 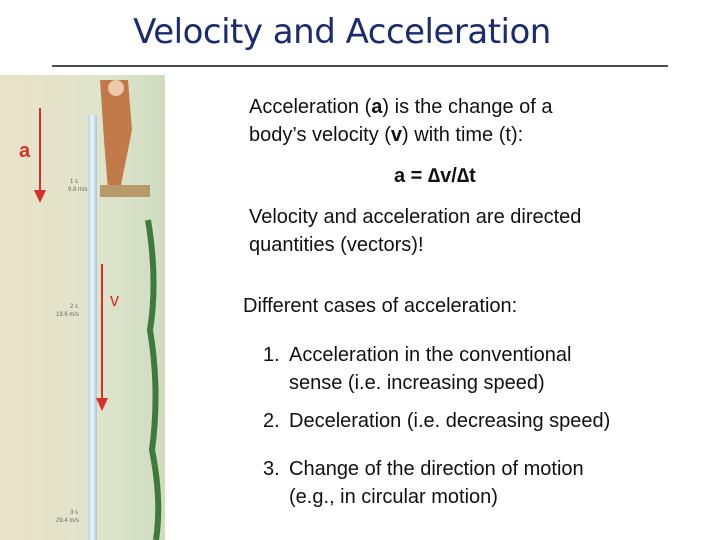 What do you see at coordinates (380, 306) in the screenshot?
I see `cases-heading: Different cases of acceleration:` at bounding box center [380, 306].